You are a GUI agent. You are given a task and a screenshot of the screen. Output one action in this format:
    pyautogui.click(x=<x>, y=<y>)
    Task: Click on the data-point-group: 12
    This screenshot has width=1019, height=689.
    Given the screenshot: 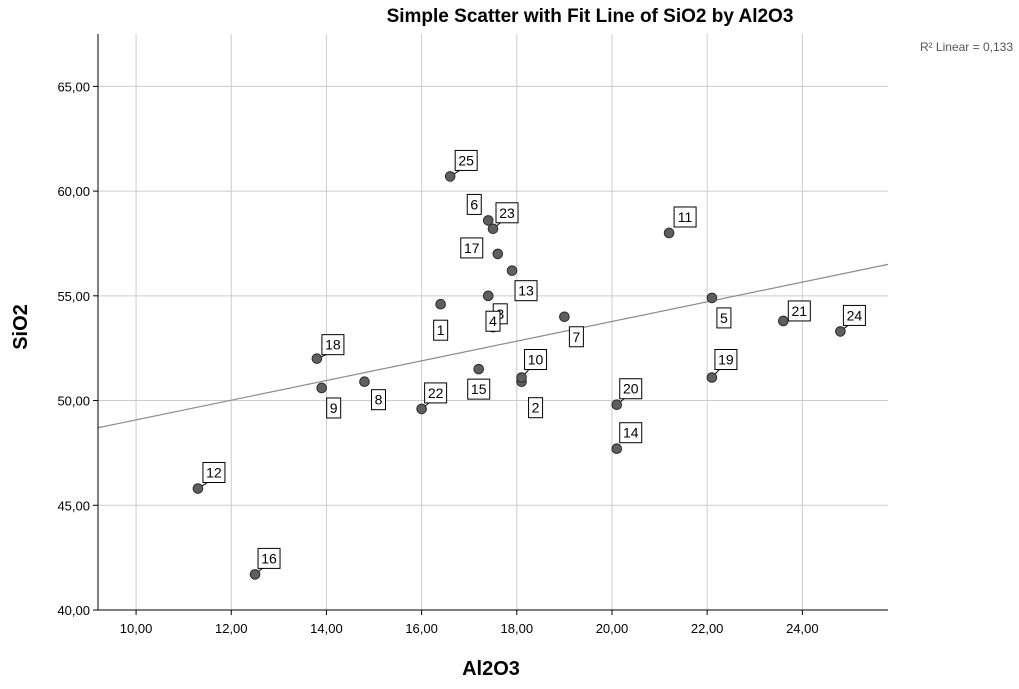 What is the action you would take?
    pyautogui.click(x=209, y=478)
    